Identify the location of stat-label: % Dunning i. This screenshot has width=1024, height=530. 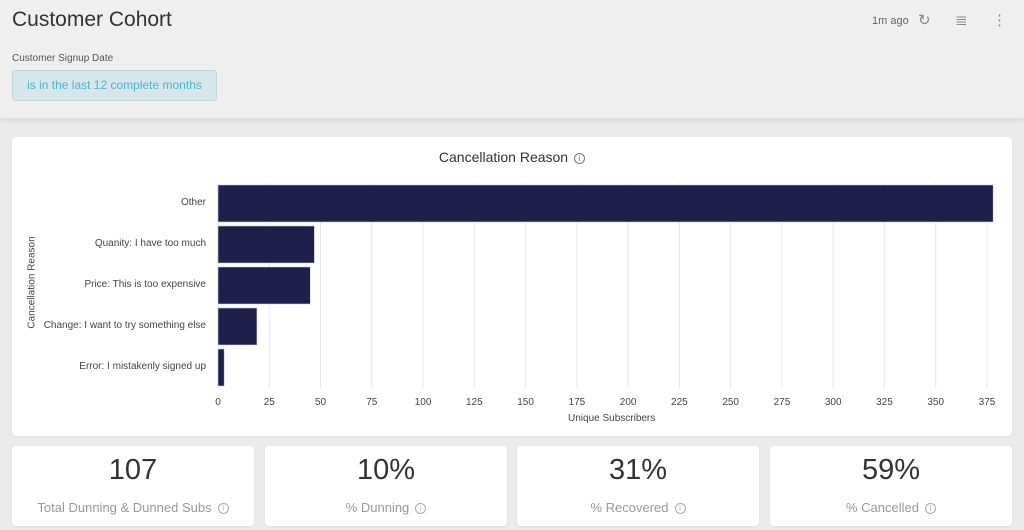
(386, 507).